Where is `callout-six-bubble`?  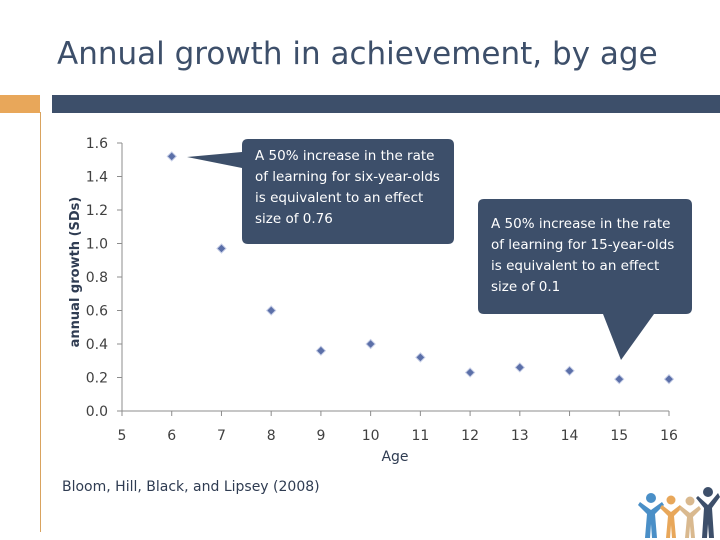 callout-six-bubble is located at coordinates (320, 191).